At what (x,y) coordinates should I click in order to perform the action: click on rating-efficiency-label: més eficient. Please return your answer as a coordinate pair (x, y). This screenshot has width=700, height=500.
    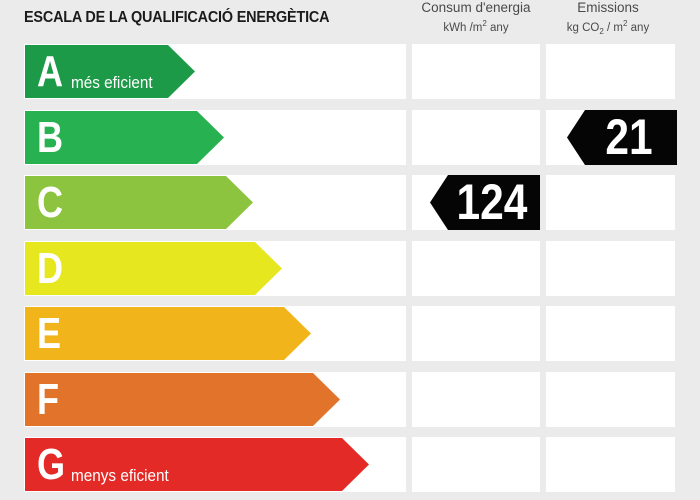
    Looking at the image, I should click on (112, 82).